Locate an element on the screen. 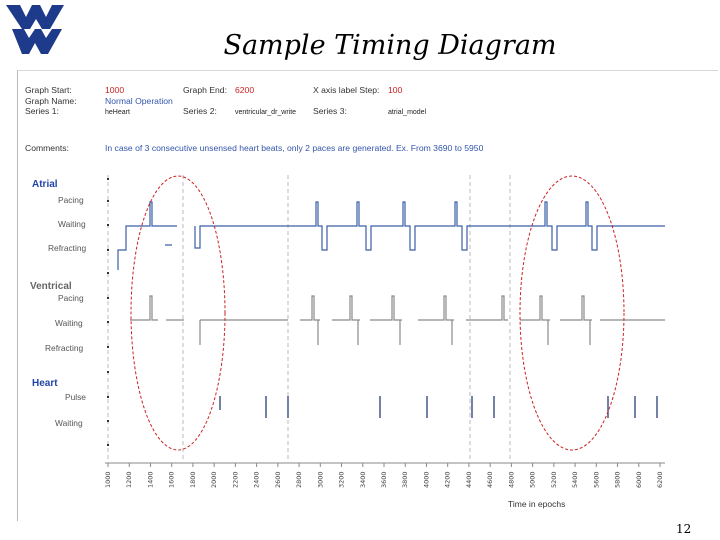  atrial-row-refracting: Refracting is located at coordinates (67, 248).